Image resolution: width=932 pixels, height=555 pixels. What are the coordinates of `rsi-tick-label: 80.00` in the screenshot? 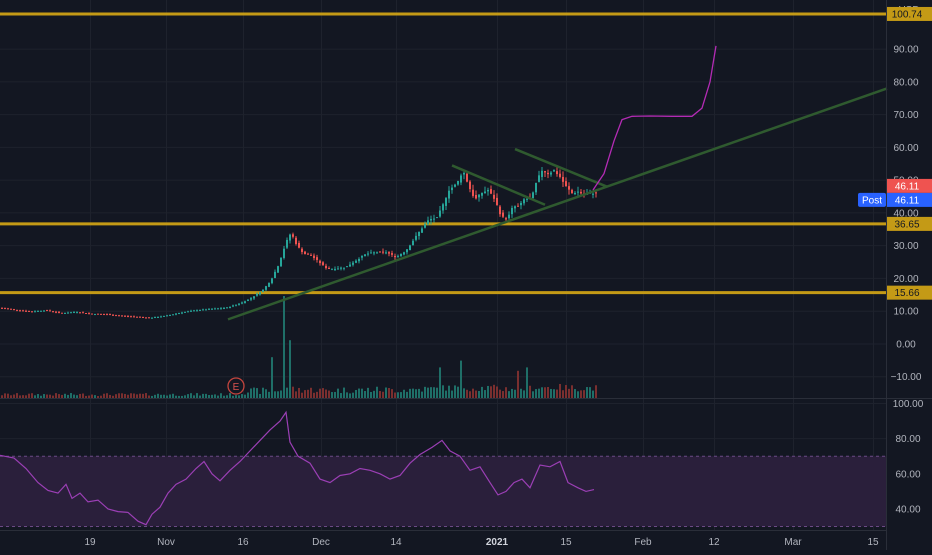 It's located at (907, 439).